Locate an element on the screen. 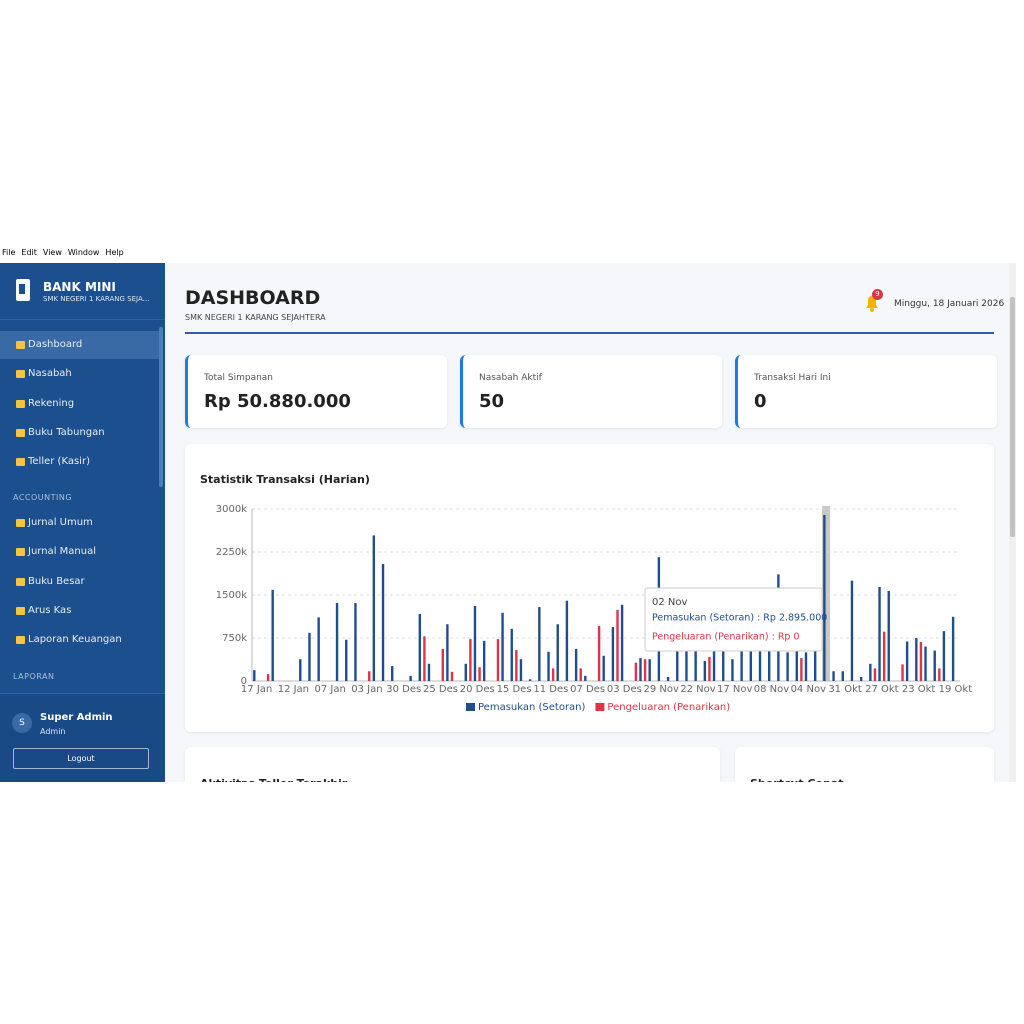 Image resolution: width=1024 pixels, height=1024 pixels. nav-item: Buku Tabungan is located at coordinates (79, 433).